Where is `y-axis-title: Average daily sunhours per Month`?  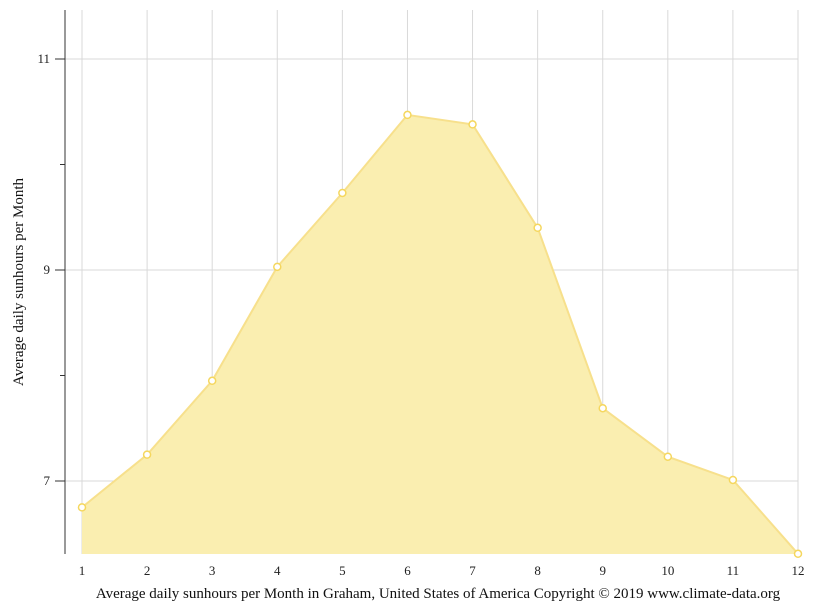 y-axis-title: Average daily sunhours per Month is located at coordinates (19, 282).